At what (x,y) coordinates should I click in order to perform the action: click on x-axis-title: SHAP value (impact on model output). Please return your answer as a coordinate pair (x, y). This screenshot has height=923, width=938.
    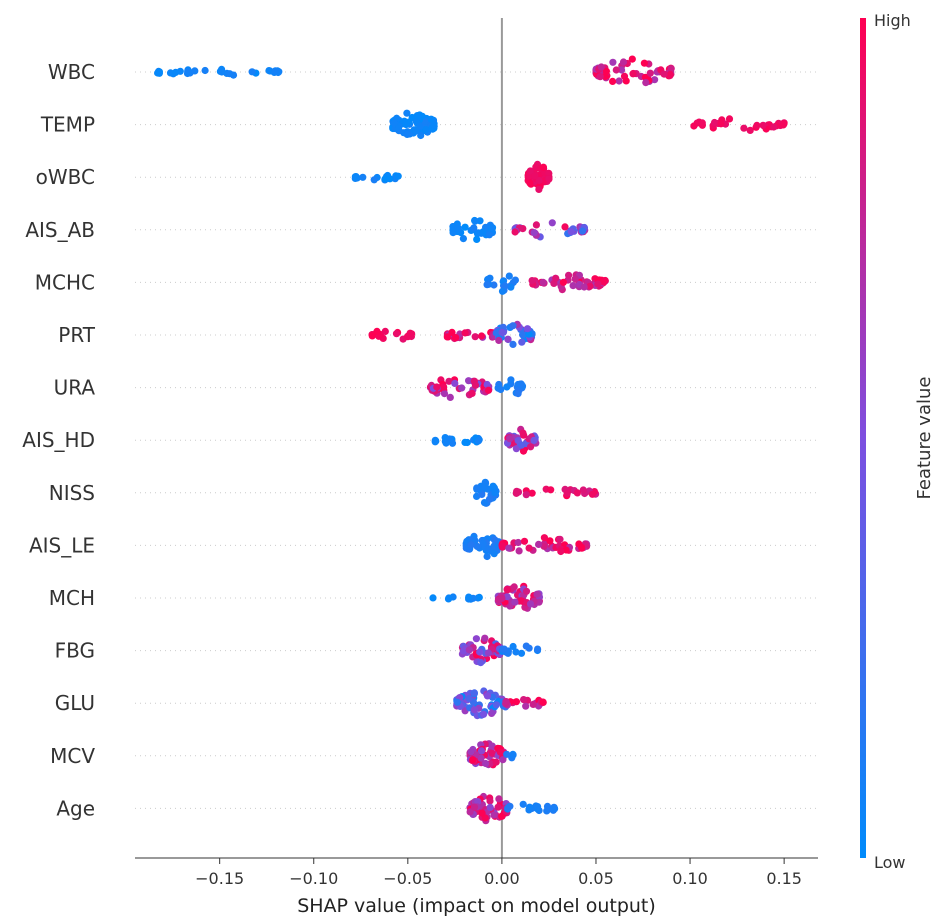
    Looking at the image, I should click on (476, 906).